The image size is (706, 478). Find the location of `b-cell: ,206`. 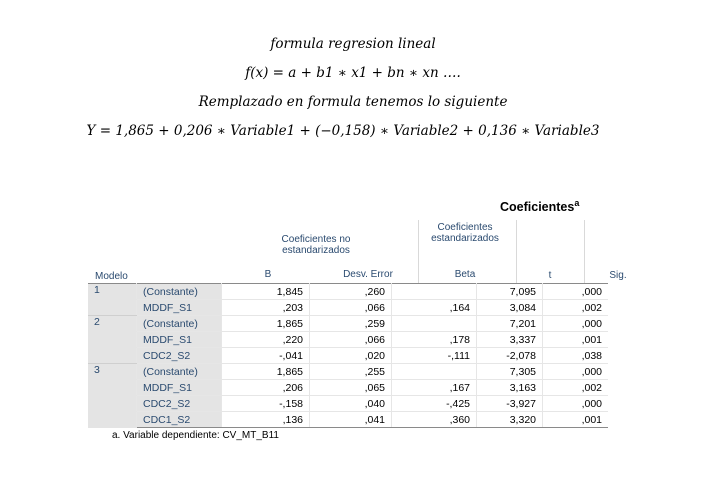

b-cell: ,206 is located at coordinates (265, 387).